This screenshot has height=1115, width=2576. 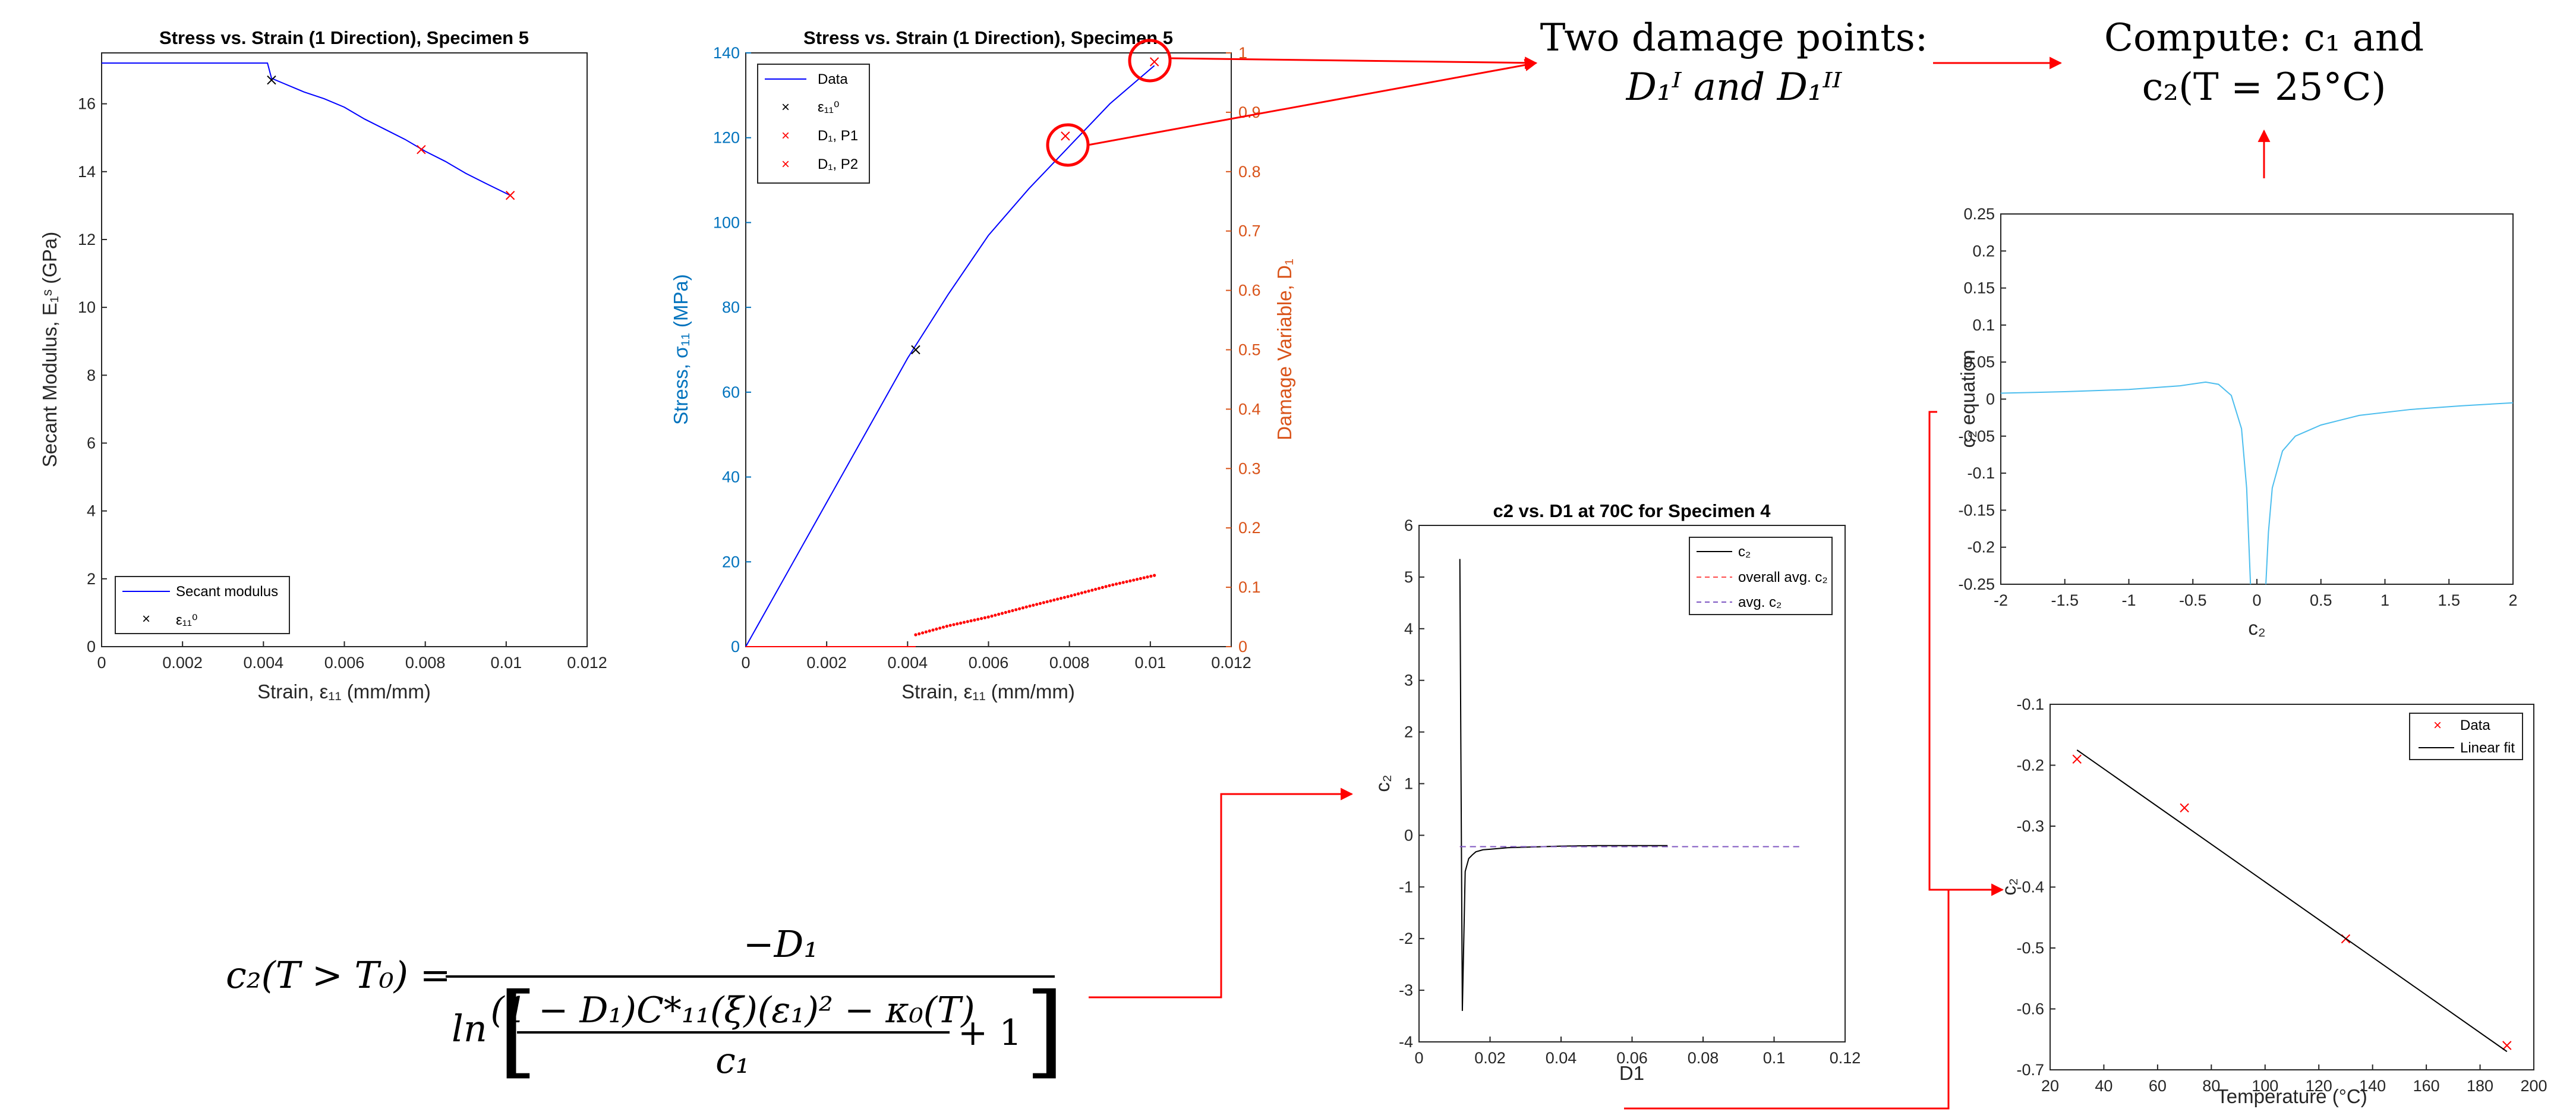 I want to click on c2d1-ytick-label: 1, so click(x=1409, y=784).